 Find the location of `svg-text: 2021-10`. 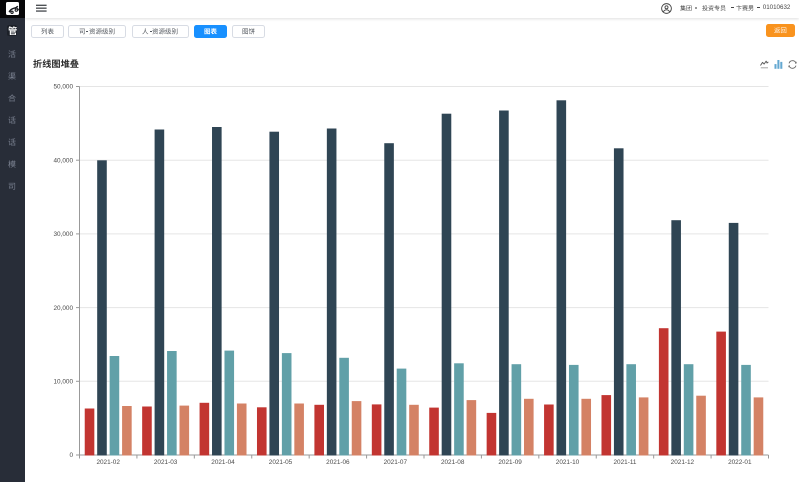

svg-text: 2021-10 is located at coordinates (568, 462).